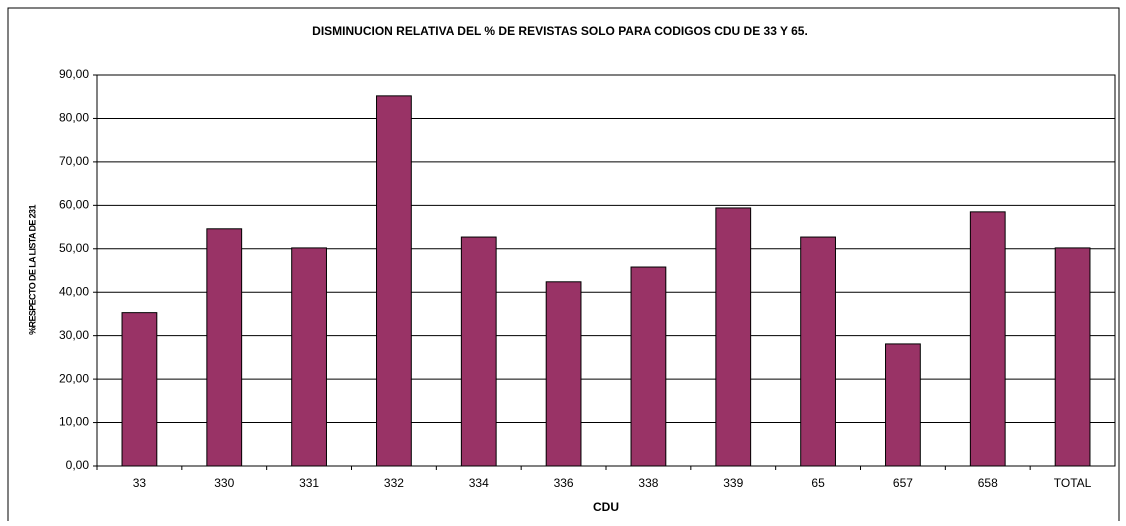 This screenshot has width=1126, height=526. What do you see at coordinates (818, 483) in the screenshot?
I see `x-tick-label: 65` at bounding box center [818, 483].